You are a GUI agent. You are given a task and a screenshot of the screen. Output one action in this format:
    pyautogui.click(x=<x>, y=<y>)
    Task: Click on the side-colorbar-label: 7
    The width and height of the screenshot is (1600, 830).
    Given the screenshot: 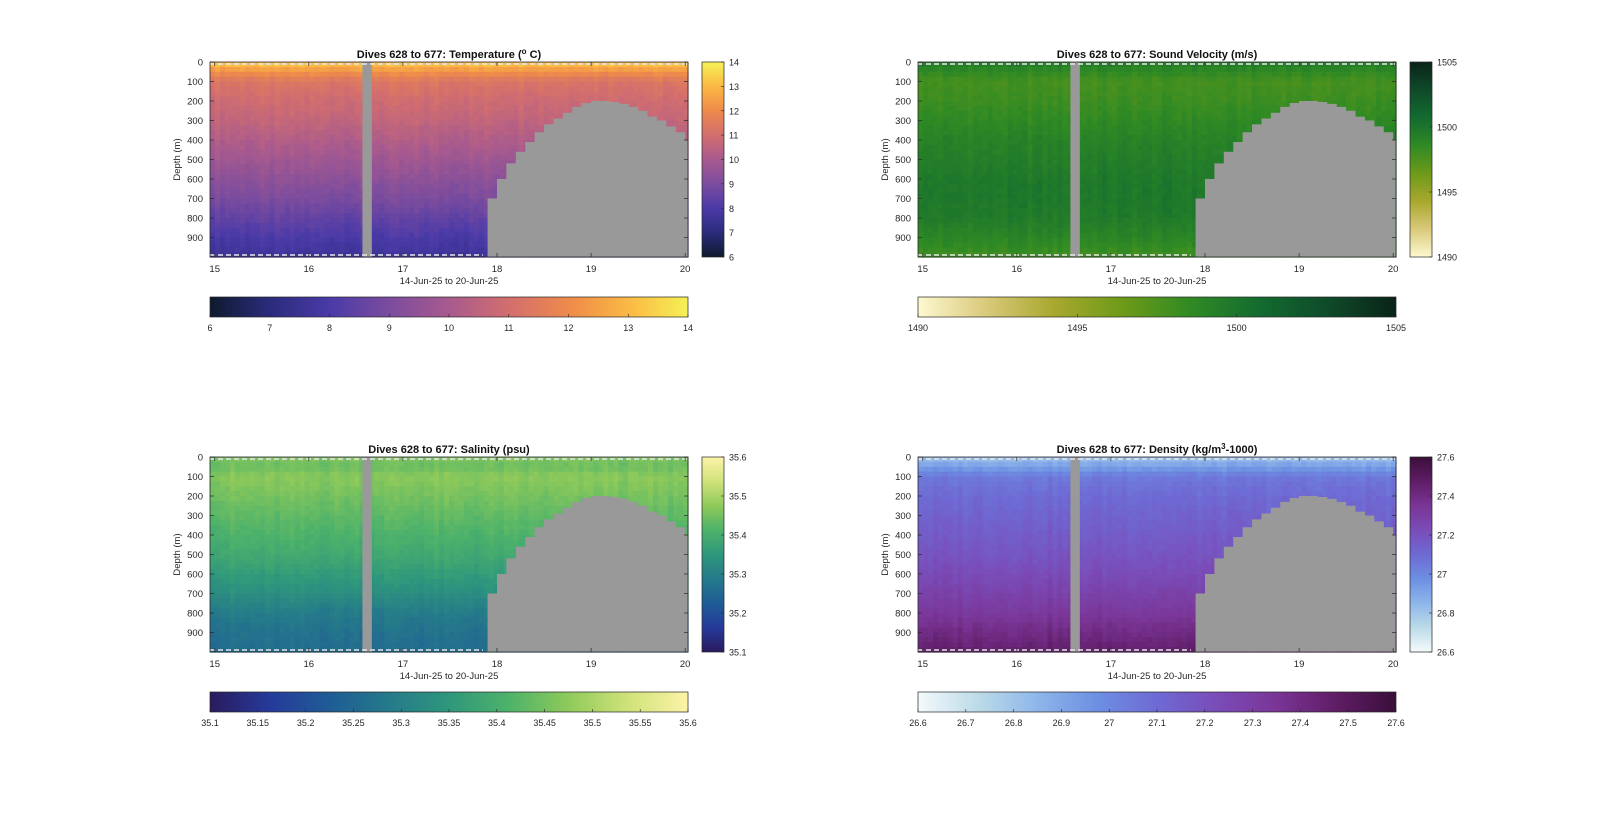 What is the action you would take?
    pyautogui.click(x=731, y=233)
    